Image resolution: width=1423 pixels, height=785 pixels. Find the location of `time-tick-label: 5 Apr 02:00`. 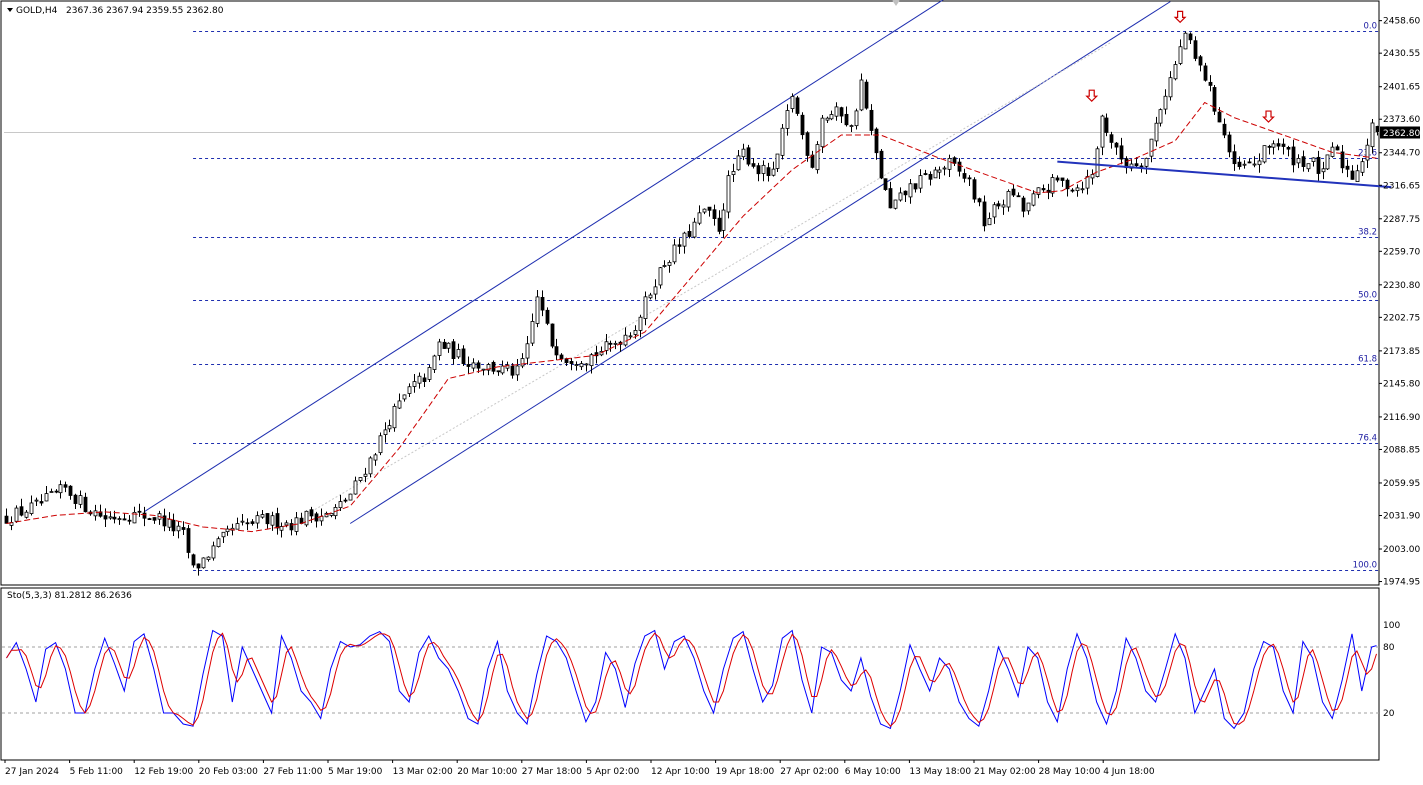

time-tick-label: 5 Apr 02:00 is located at coordinates (612, 772).